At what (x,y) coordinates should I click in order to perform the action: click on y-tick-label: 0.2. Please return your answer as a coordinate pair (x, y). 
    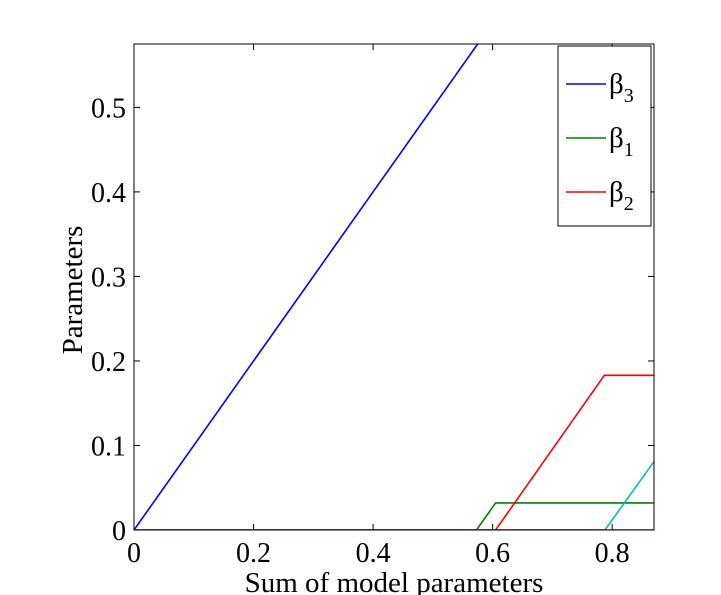
    Looking at the image, I should click on (108, 362).